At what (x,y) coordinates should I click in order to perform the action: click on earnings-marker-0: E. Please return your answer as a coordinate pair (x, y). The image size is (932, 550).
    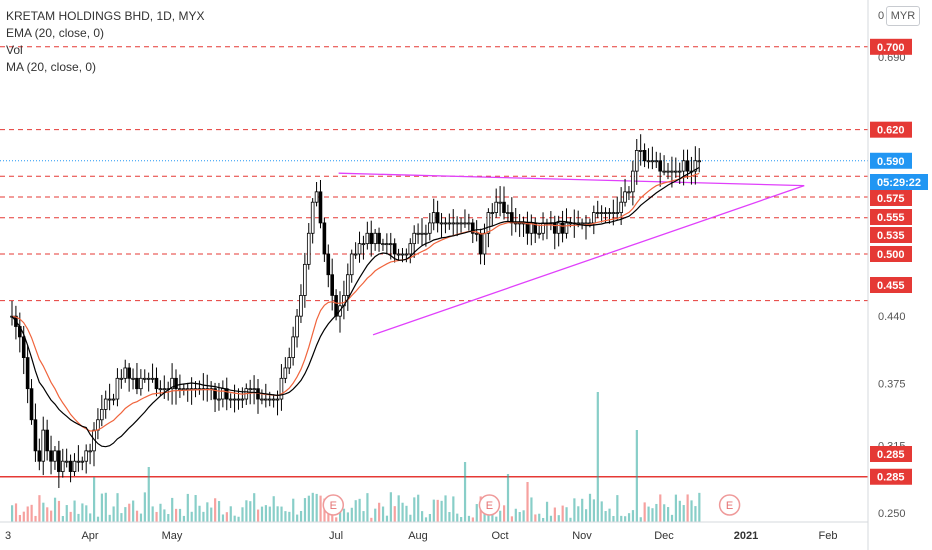
    Looking at the image, I should click on (333, 505).